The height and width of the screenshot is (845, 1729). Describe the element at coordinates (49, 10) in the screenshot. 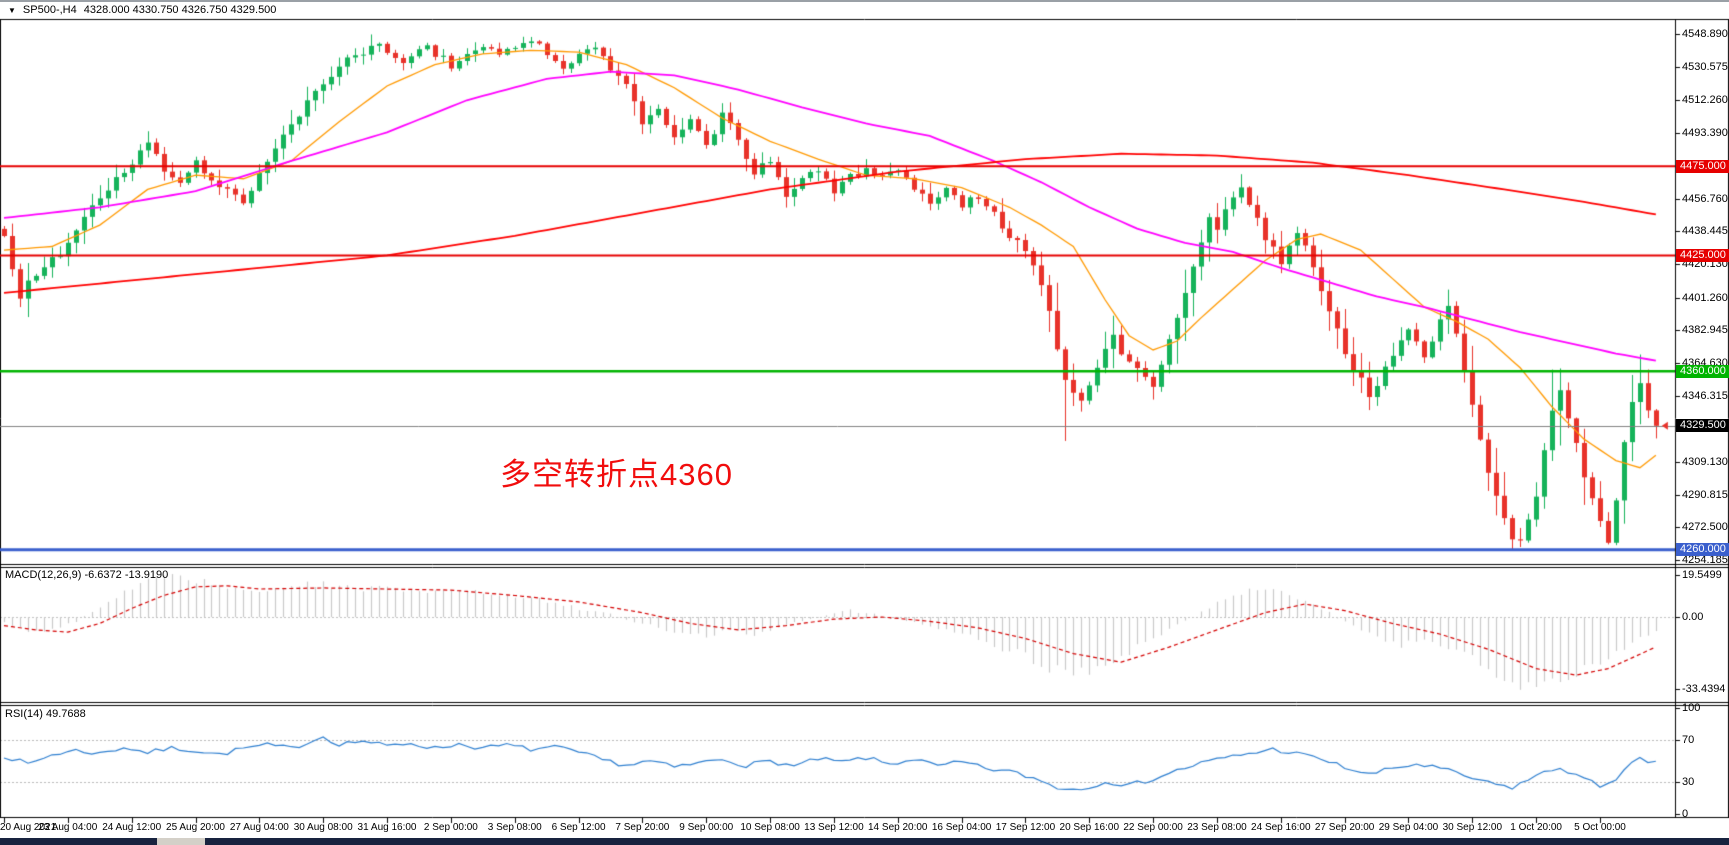

I see `chart-title-symbol: SP500-,H4` at that location.